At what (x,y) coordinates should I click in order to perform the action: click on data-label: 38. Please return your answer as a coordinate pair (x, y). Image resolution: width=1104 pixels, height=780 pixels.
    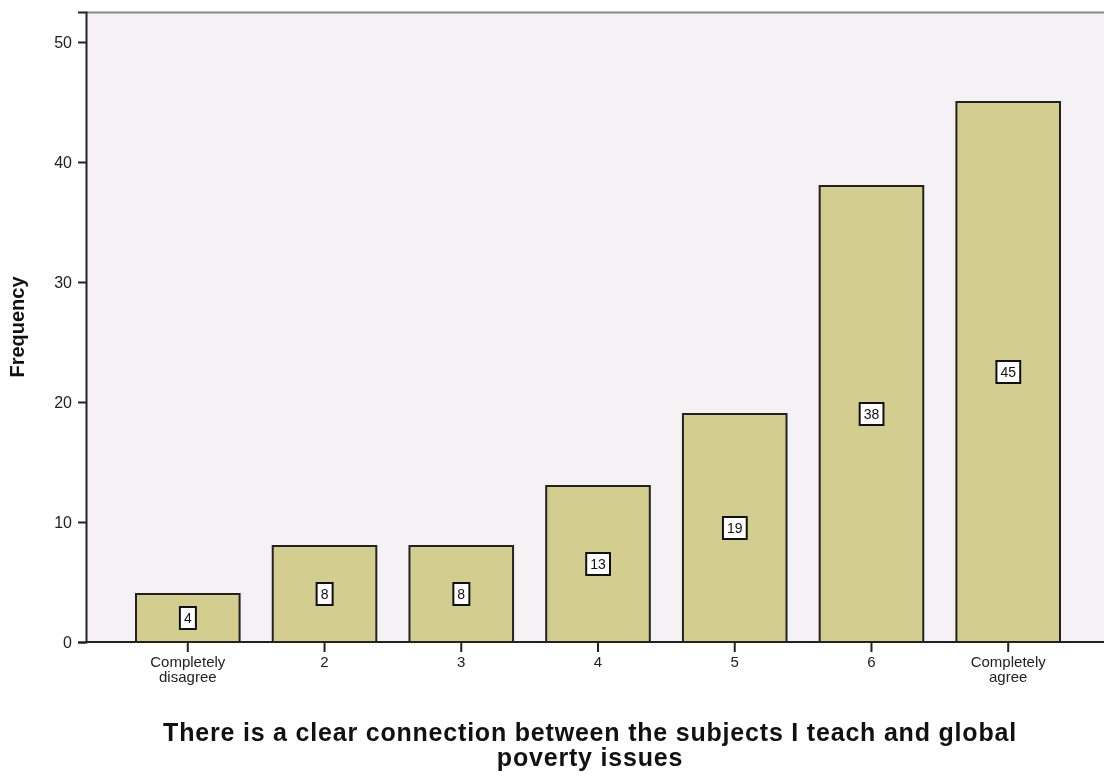
    Looking at the image, I should click on (871, 414).